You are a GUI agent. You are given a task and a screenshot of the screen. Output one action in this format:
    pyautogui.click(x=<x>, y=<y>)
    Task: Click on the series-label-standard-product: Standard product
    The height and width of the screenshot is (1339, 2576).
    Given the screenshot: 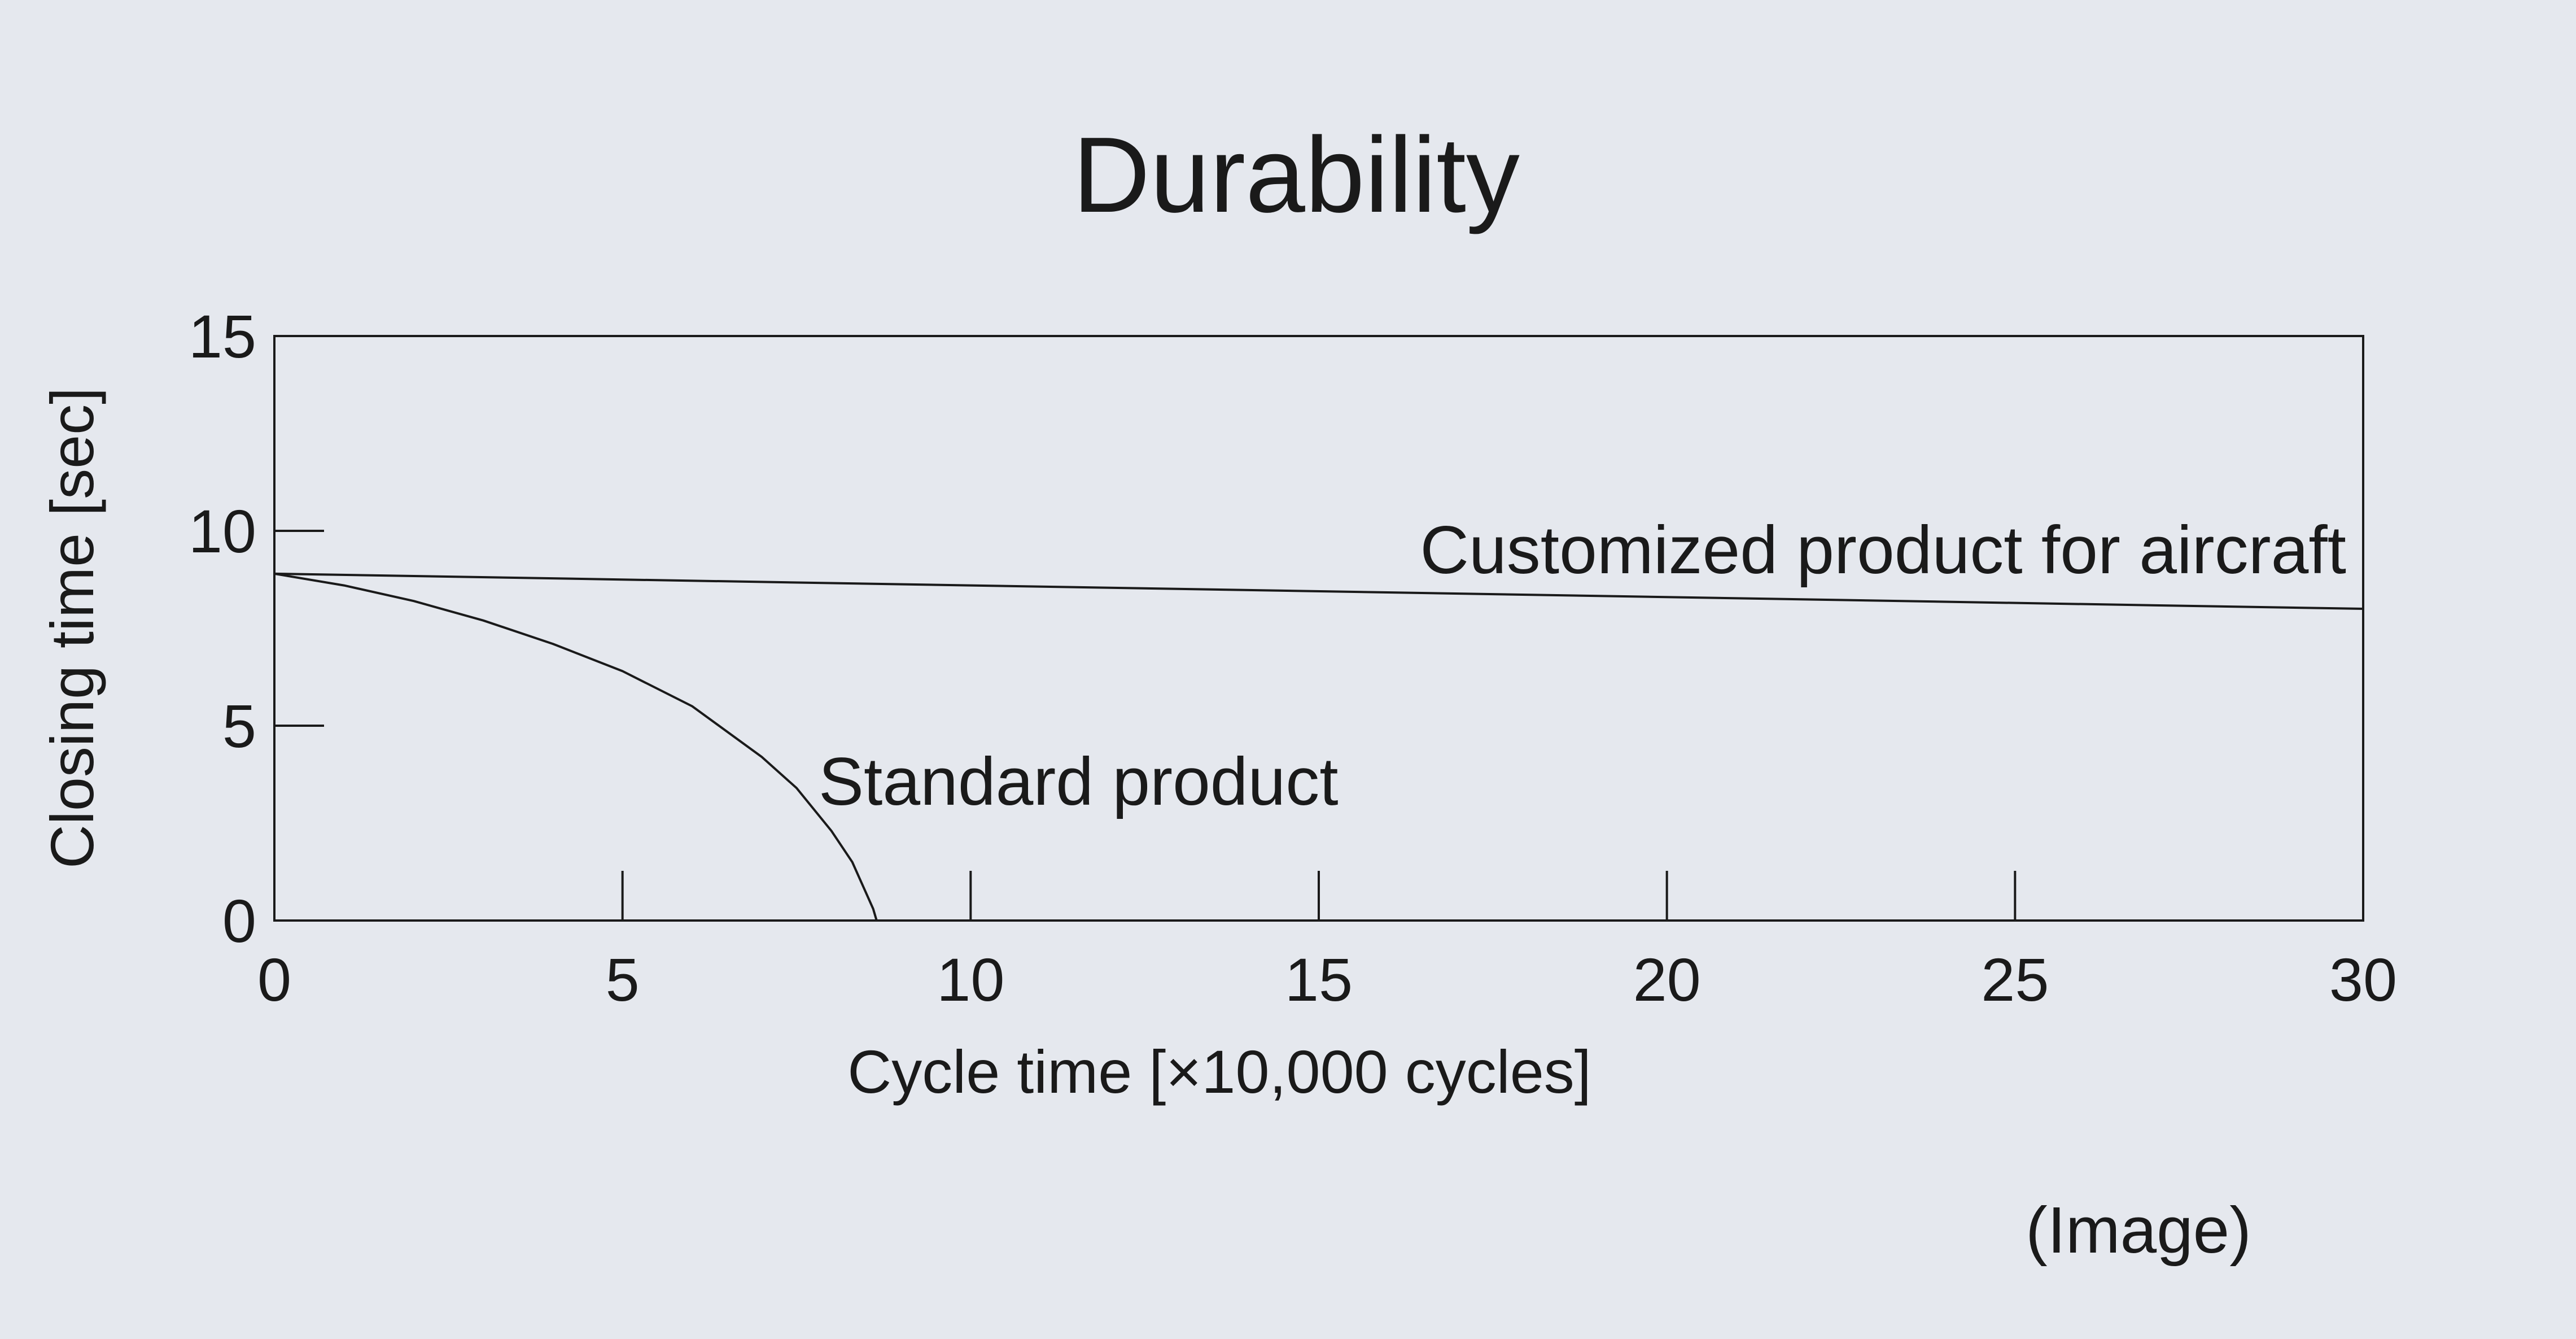 What is the action you would take?
    pyautogui.click(x=1079, y=781)
    